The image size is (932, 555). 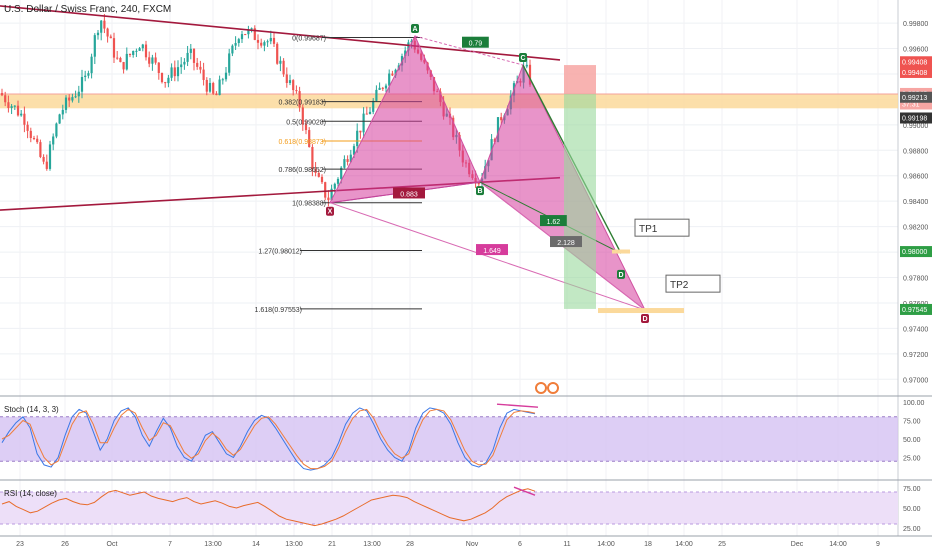 What do you see at coordinates (476, 44) in the screenshot?
I see `ratio-label: 0.79` at bounding box center [476, 44].